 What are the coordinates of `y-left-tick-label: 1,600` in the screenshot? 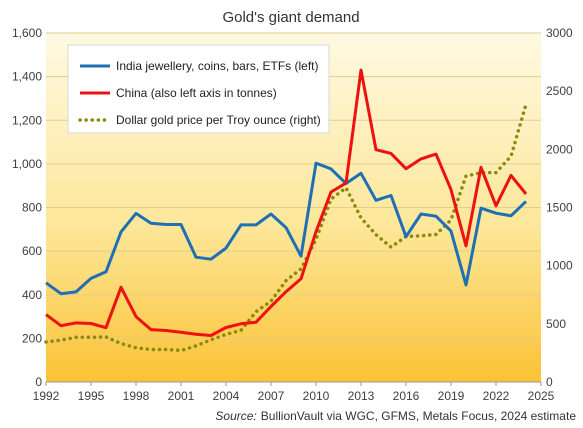 It's located at (27, 33).